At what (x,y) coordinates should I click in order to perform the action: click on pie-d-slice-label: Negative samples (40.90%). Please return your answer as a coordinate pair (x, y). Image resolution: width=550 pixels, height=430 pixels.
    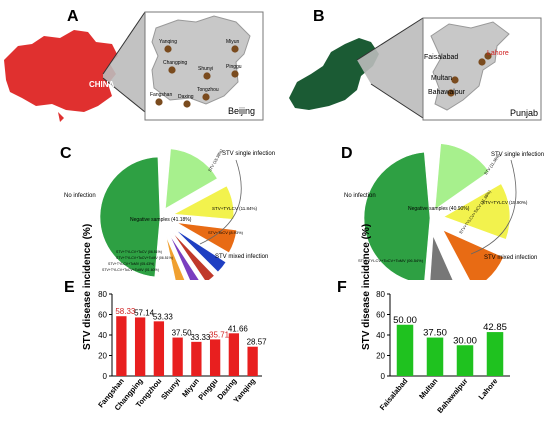
    Looking at the image, I should click on (439, 209).